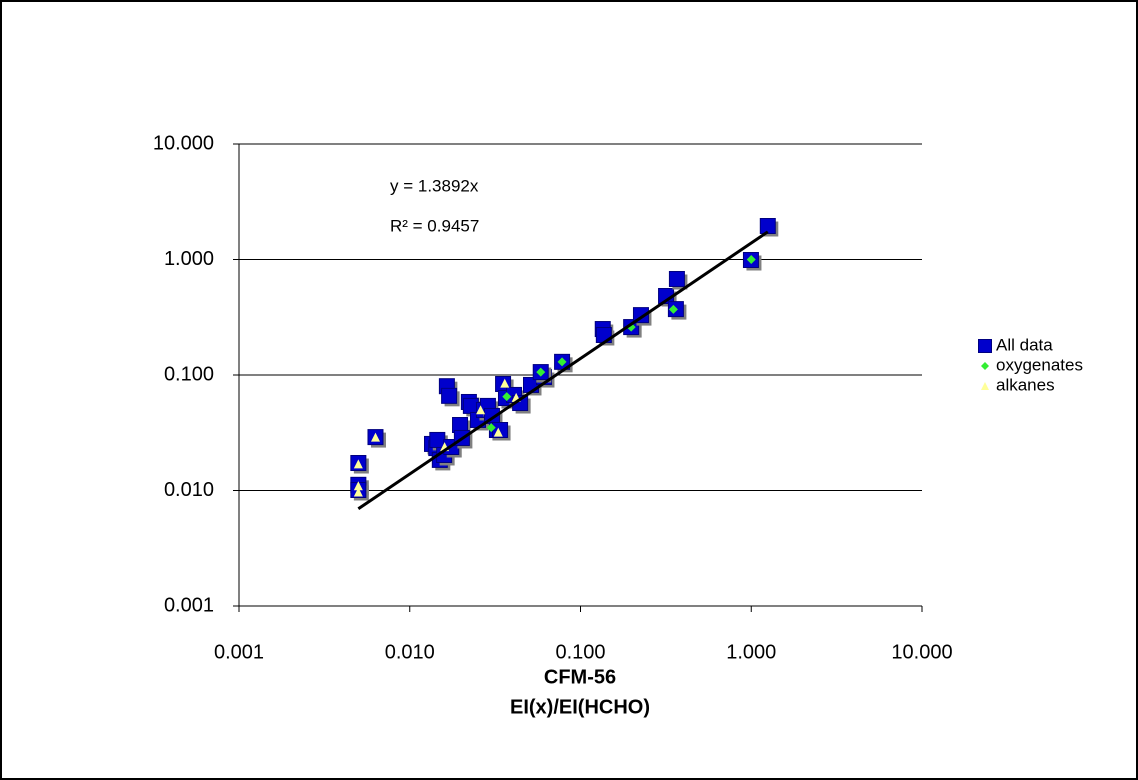 Image resolution: width=1138 pixels, height=780 pixels. I want to click on x-axis-label: CFM-56, so click(580, 677).